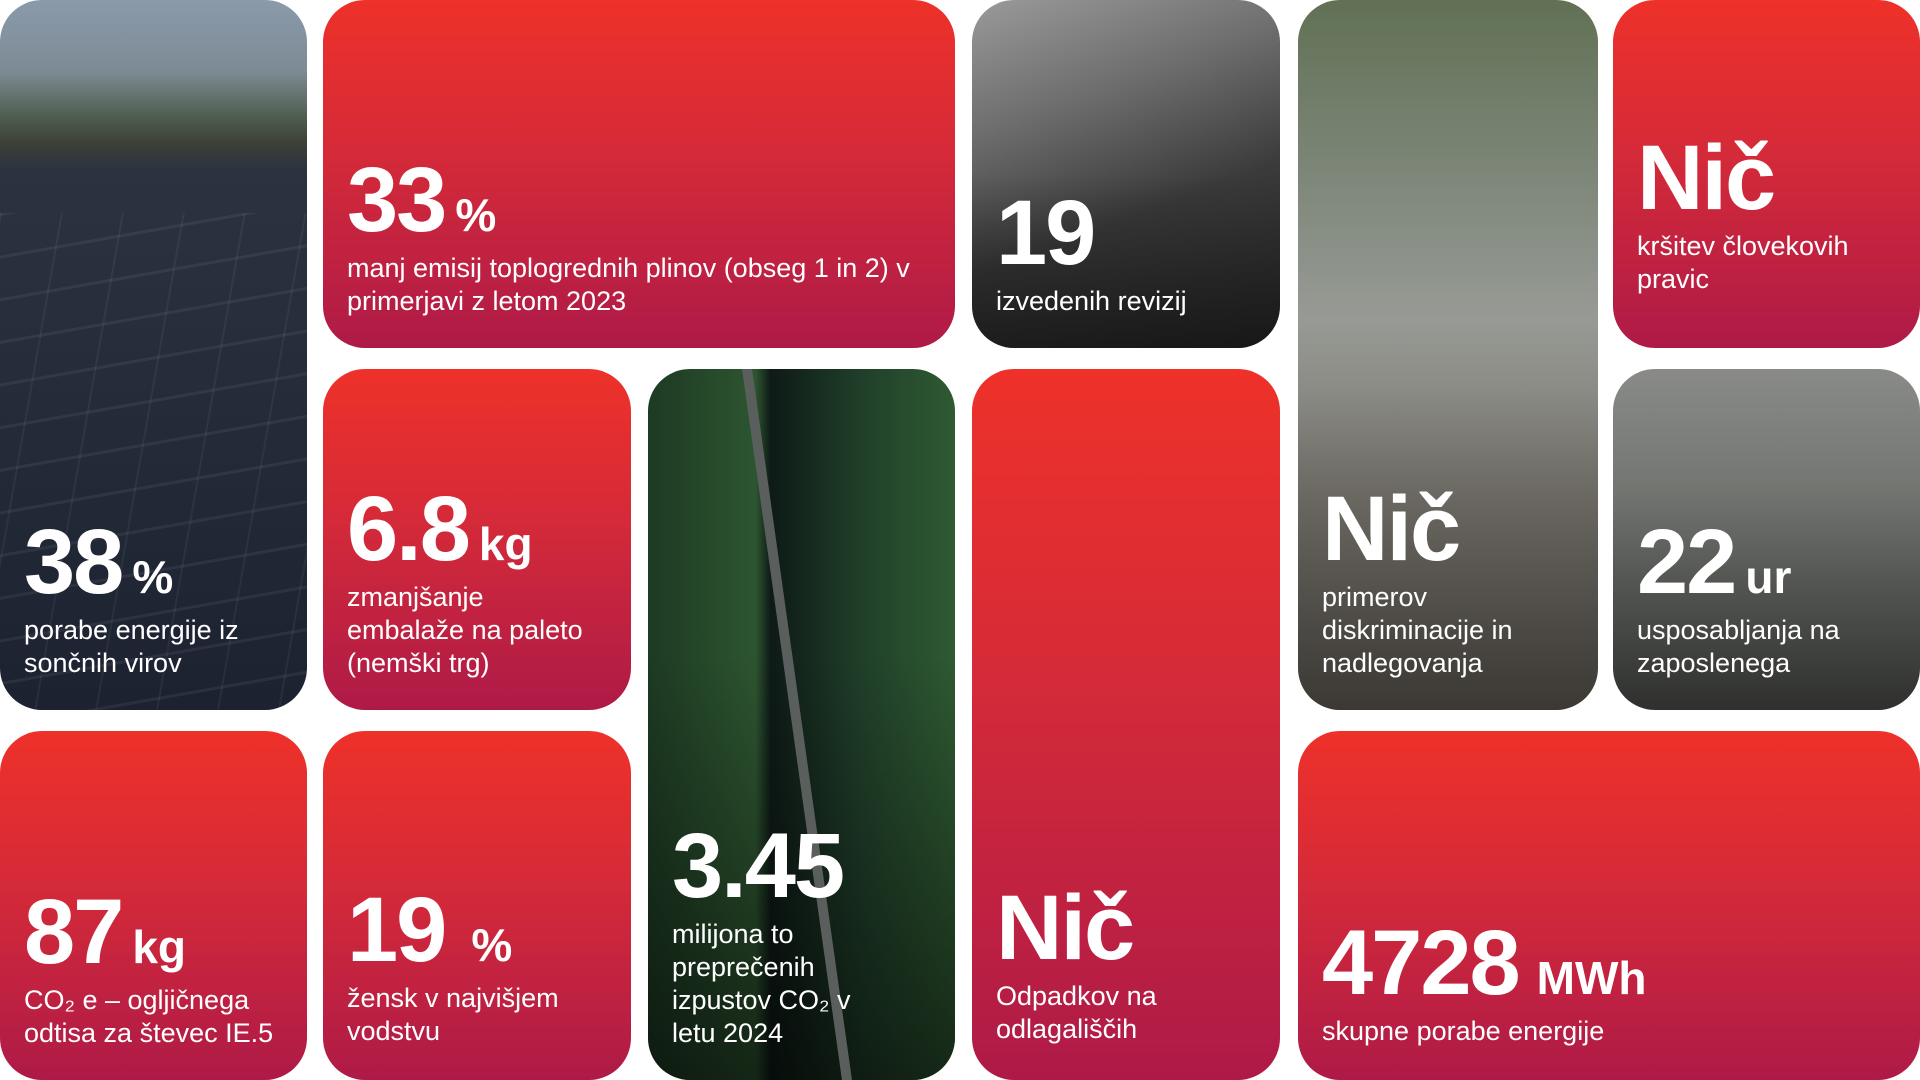 The width and height of the screenshot is (1920, 1080). I want to click on stat-description: porabe energije iz sončnih virov, so click(131, 647).